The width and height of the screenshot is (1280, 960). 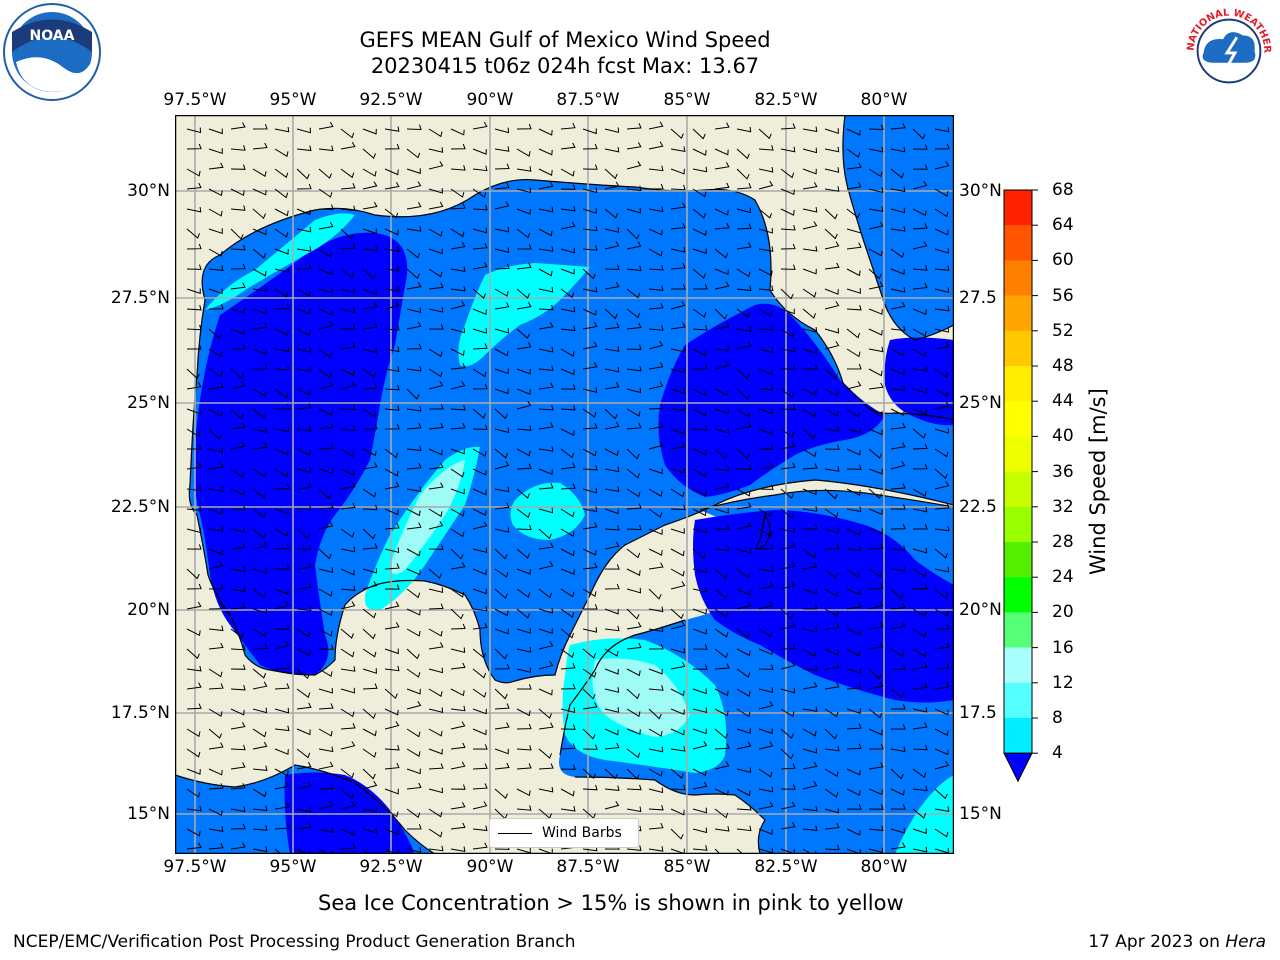 I want to click on lat-label-left-3: 25°N, so click(x=148, y=403).